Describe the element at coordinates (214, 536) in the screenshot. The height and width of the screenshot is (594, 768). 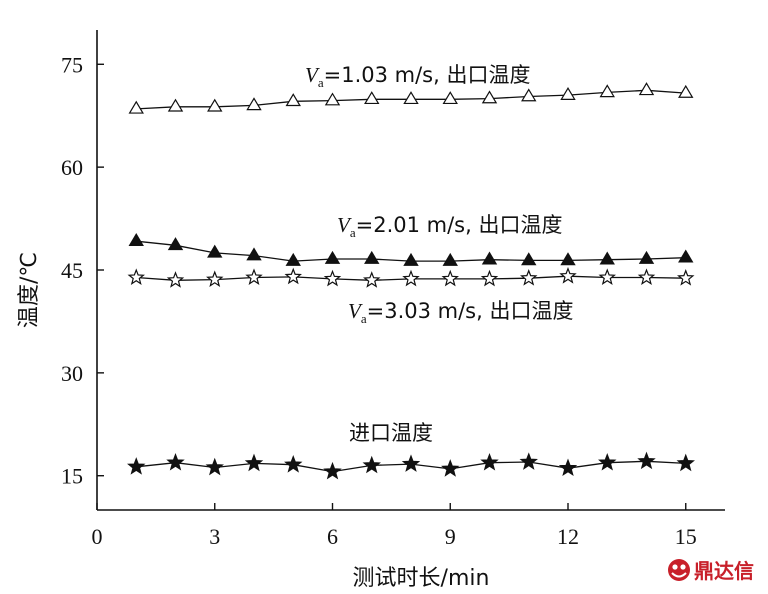
I see `x-tick-label: 3` at that location.